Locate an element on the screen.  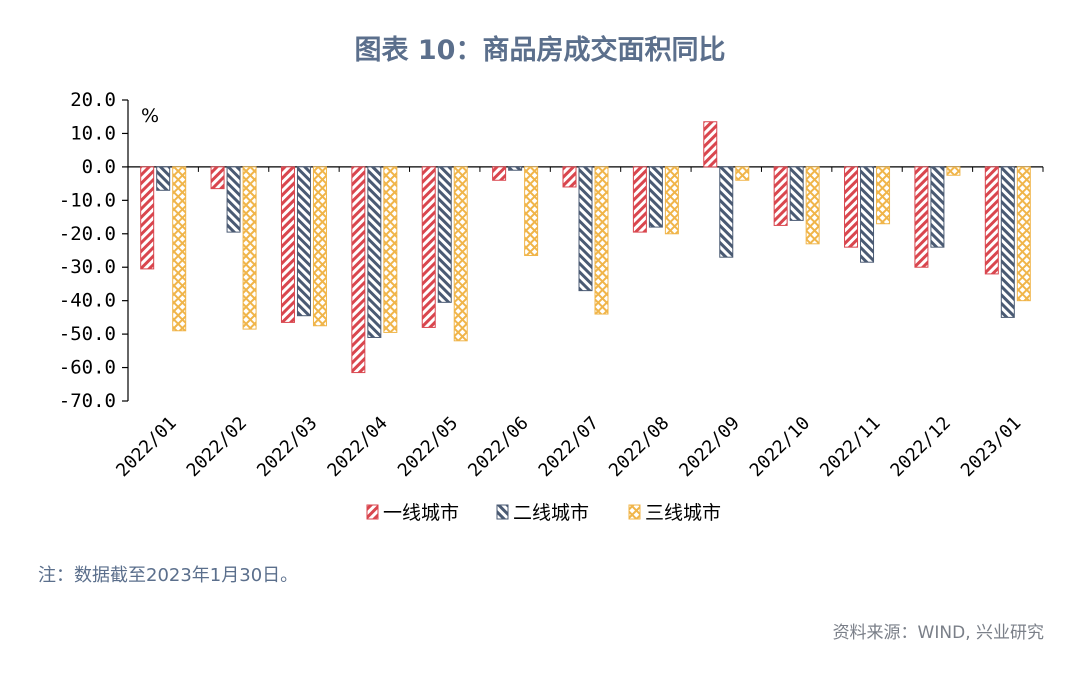
bar-三线城市-2023/01 is located at coordinates (1023, 234).